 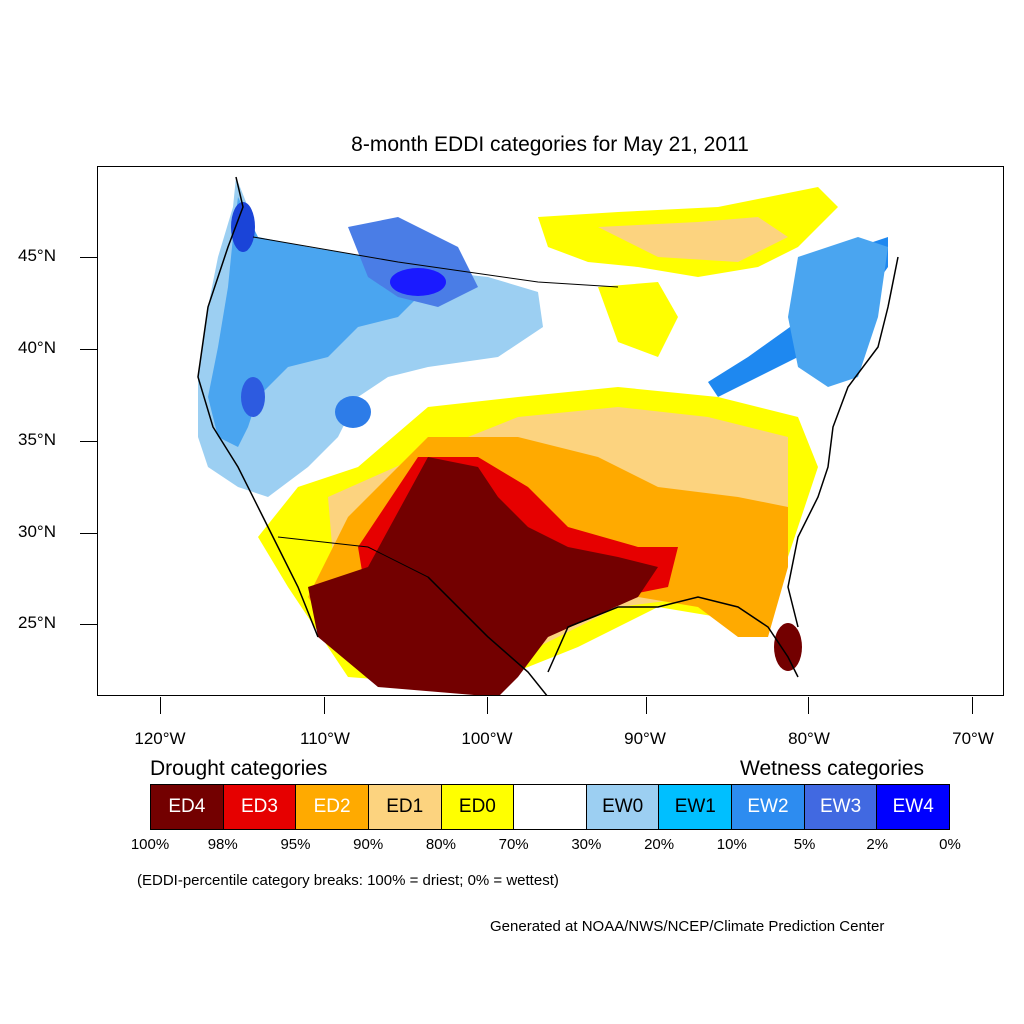 What do you see at coordinates (645, 738) in the screenshot?
I see `lon-label-90: 90°W` at bounding box center [645, 738].